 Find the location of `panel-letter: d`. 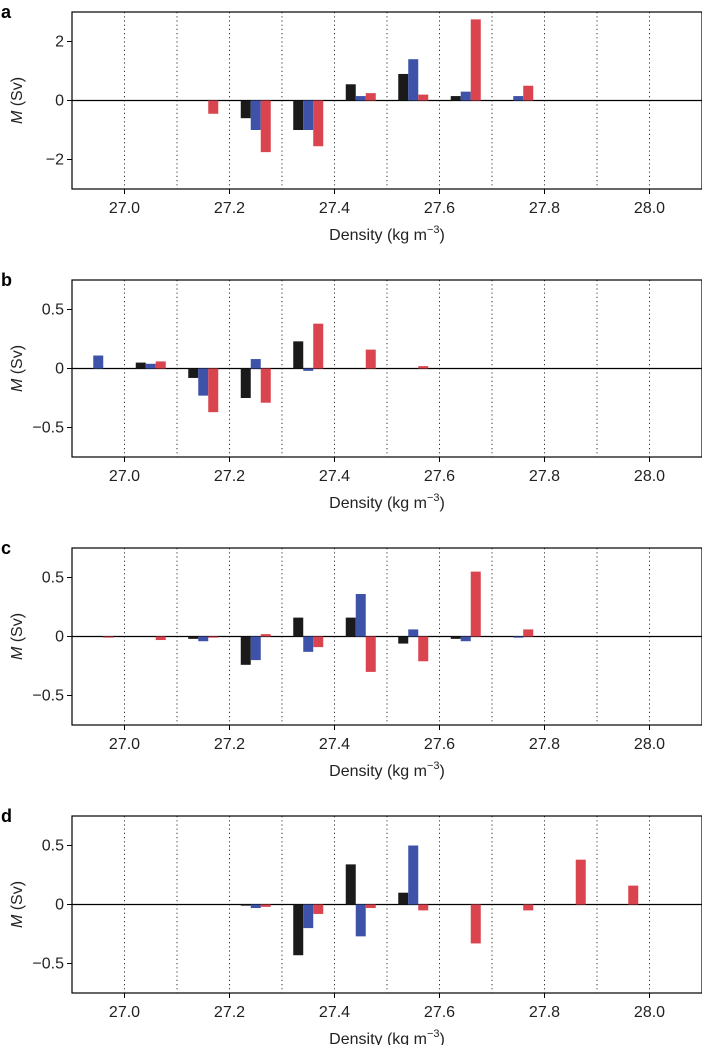

panel-letter: d is located at coordinates (6, 816).